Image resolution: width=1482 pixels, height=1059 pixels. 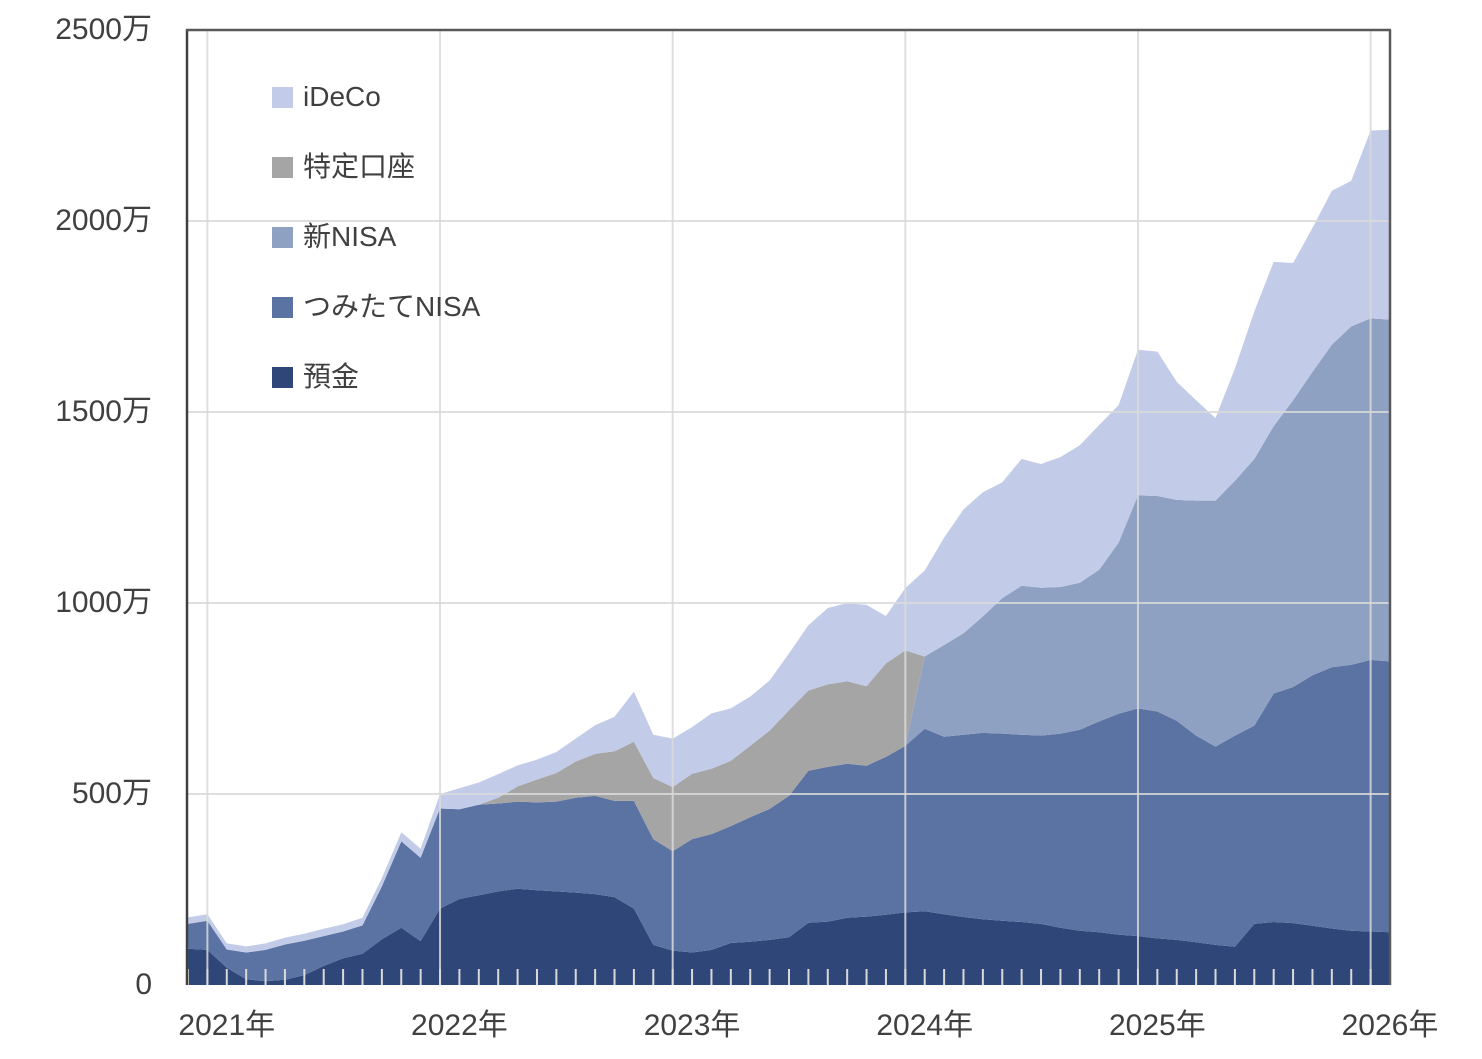 What do you see at coordinates (103, 29) in the screenshot?
I see `y-tick-label: 2500万` at bounding box center [103, 29].